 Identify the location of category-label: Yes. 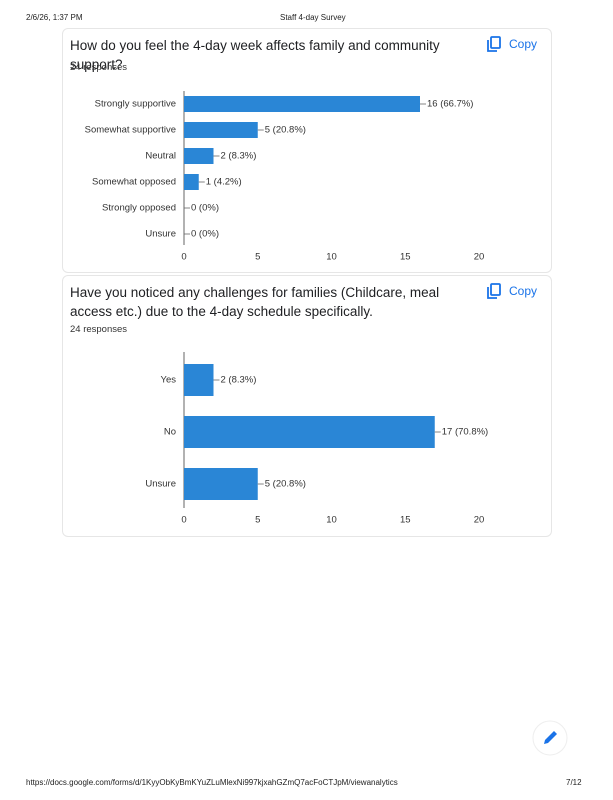
(169, 380).